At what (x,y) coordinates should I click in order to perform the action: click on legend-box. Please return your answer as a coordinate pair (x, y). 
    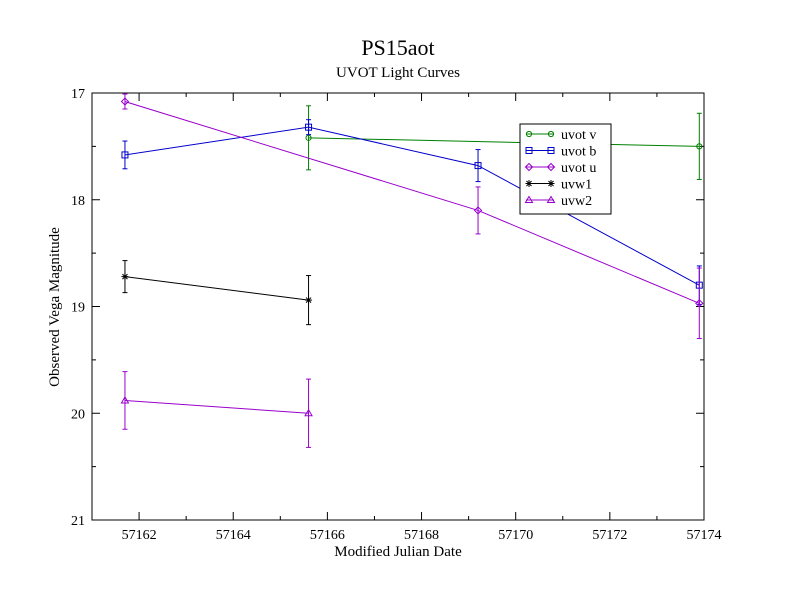
    Looking at the image, I should click on (565, 169).